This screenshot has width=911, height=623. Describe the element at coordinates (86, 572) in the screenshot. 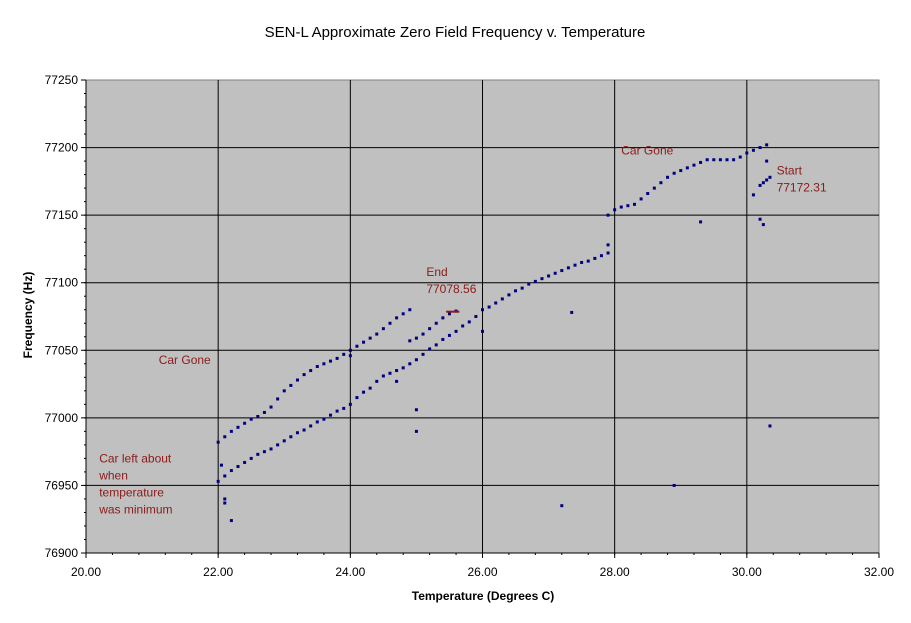

I see `x-tick-label: 20.00` at that location.